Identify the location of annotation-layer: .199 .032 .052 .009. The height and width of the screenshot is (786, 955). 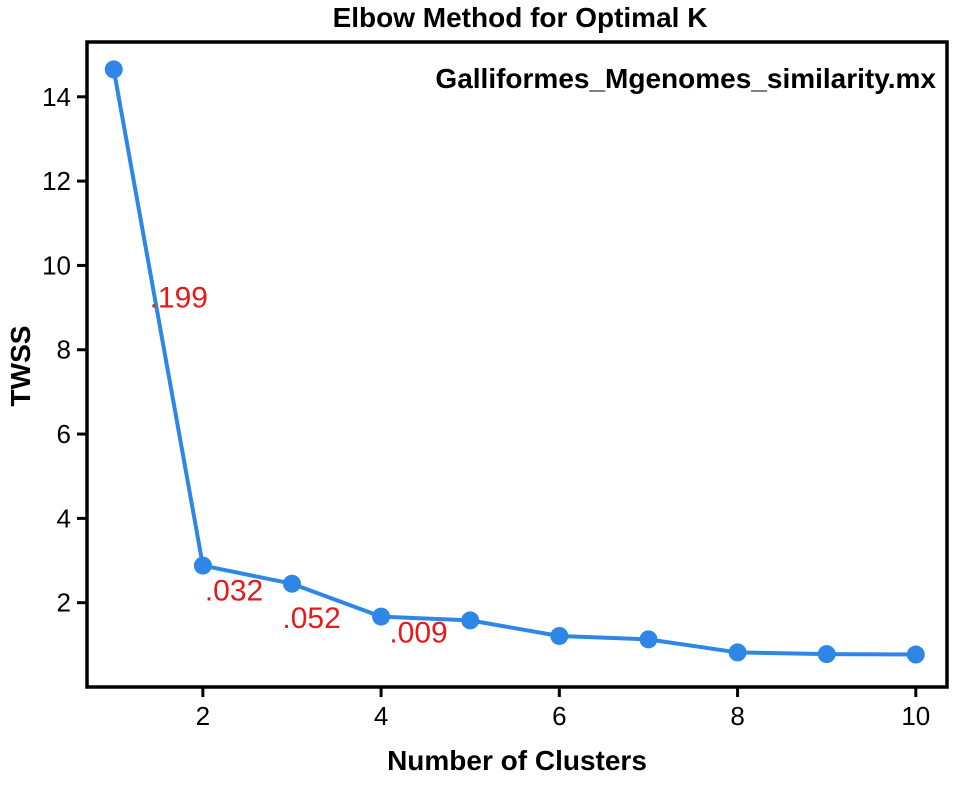
(299, 466).